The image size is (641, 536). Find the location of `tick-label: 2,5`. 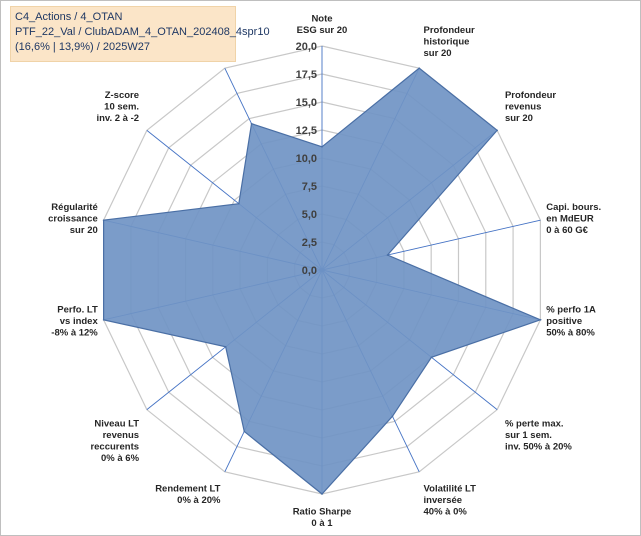

tick-label: 2,5 is located at coordinates (309, 243).